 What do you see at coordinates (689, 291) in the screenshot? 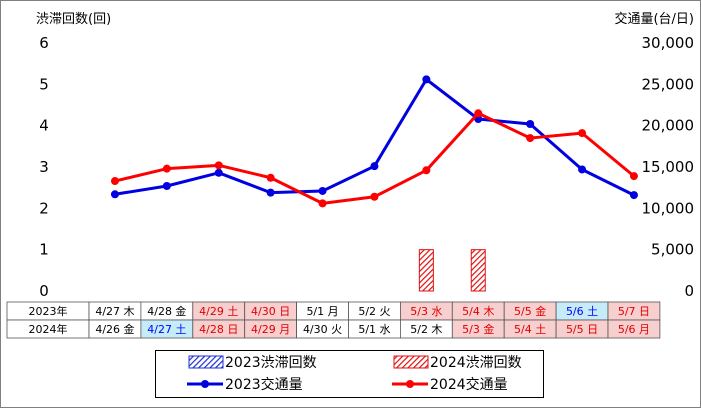
I see `y-right-tick-label: 0` at bounding box center [689, 291].